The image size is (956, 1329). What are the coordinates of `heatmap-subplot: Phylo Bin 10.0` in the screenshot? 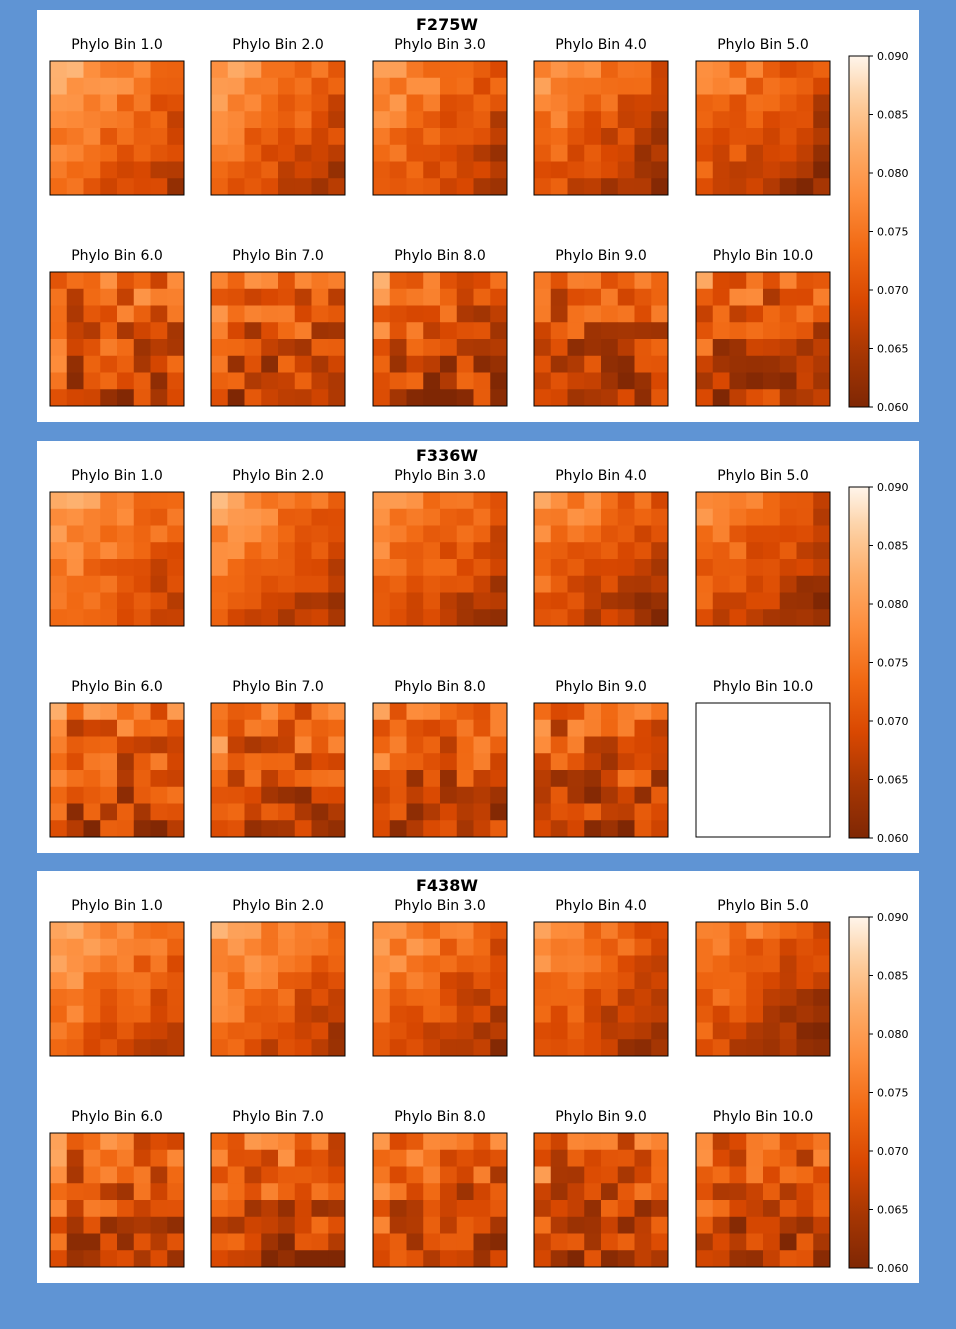 It's located at (763, 758).